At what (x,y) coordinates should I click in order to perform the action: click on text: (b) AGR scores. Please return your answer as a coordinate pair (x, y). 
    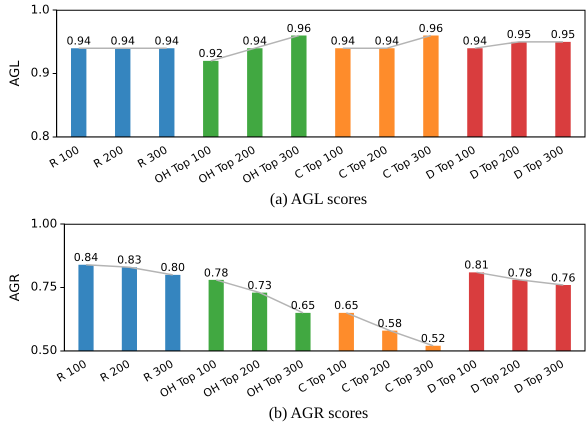
    Looking at the image, I should click on (319, 414).